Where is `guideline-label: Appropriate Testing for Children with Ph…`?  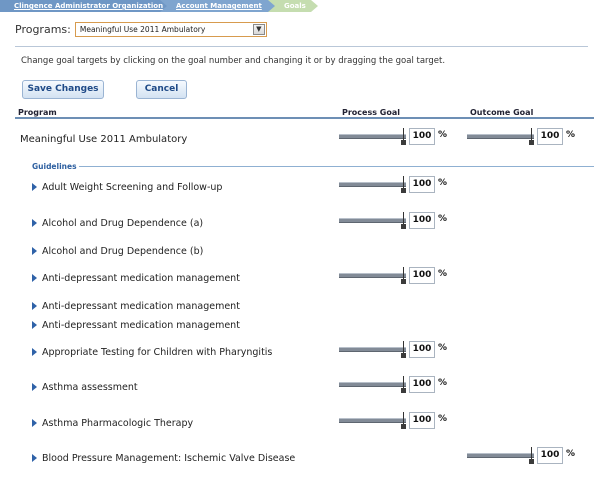
guideline-label: Appropriate Testing for Children with Ph… is located at coordinates (157, 352).